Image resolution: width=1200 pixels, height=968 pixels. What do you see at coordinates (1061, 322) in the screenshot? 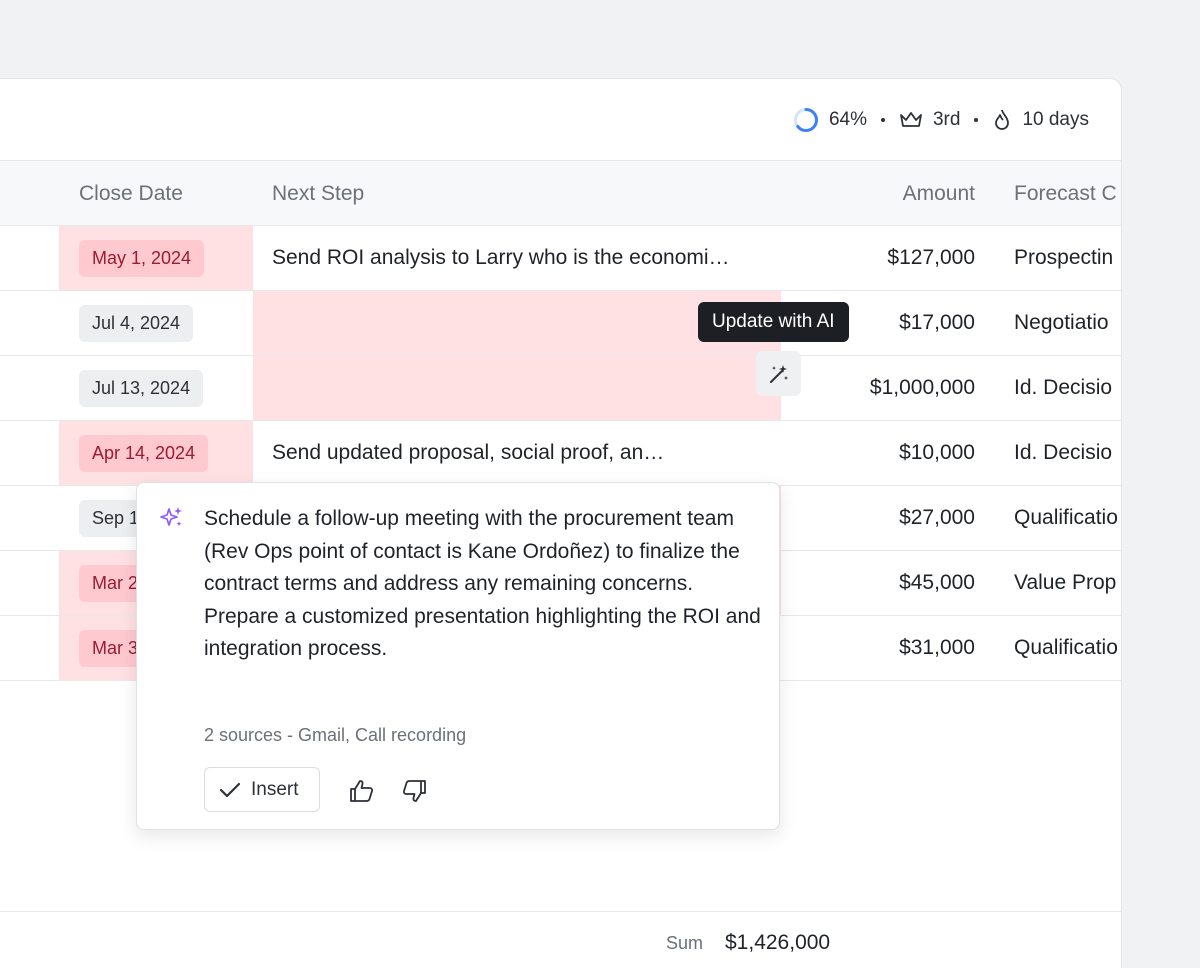
I see `forecast-cell: Negotiatio` at bounding box center [1061, 322].